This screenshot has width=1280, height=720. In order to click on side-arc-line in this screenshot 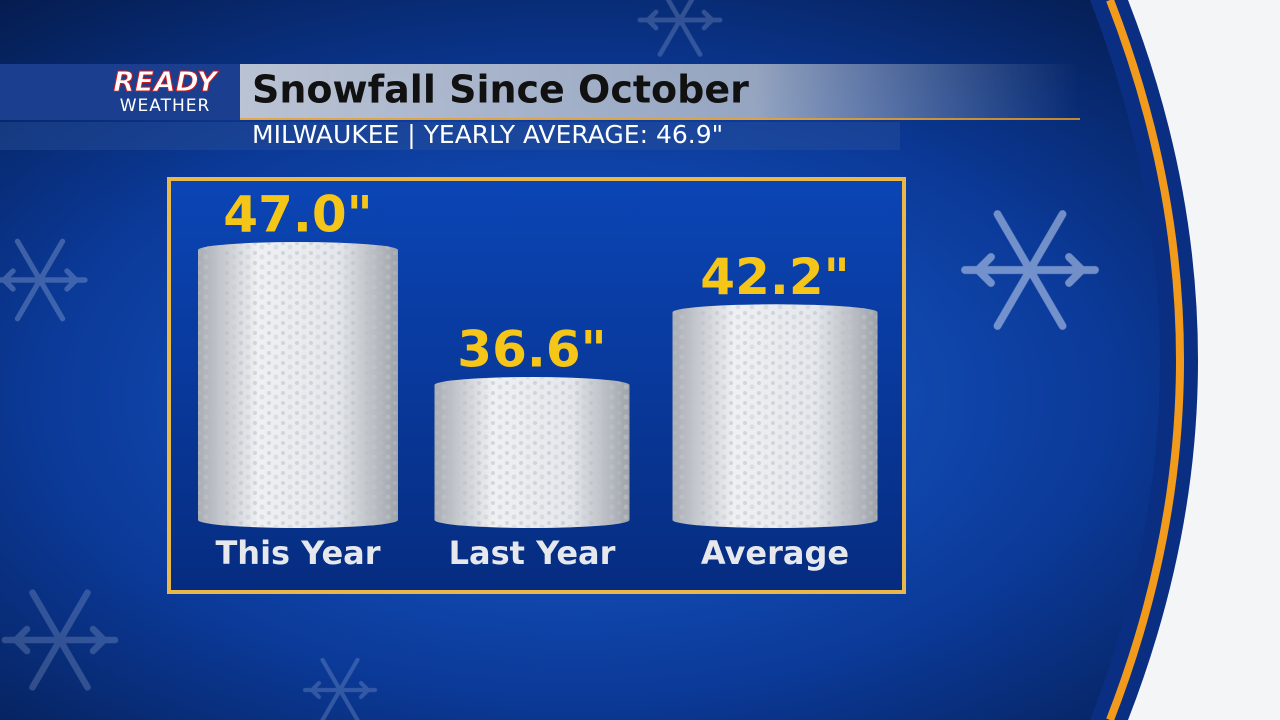, I will do `click(1145, 360)`.